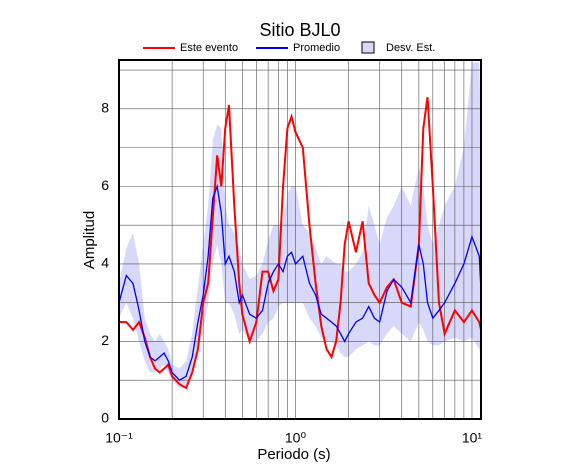 This screenshot has width=586, height=475. Describe the element at coordinates (410, 48) in the screenshot. I see `legend-label: Desv. Est.` at that location.